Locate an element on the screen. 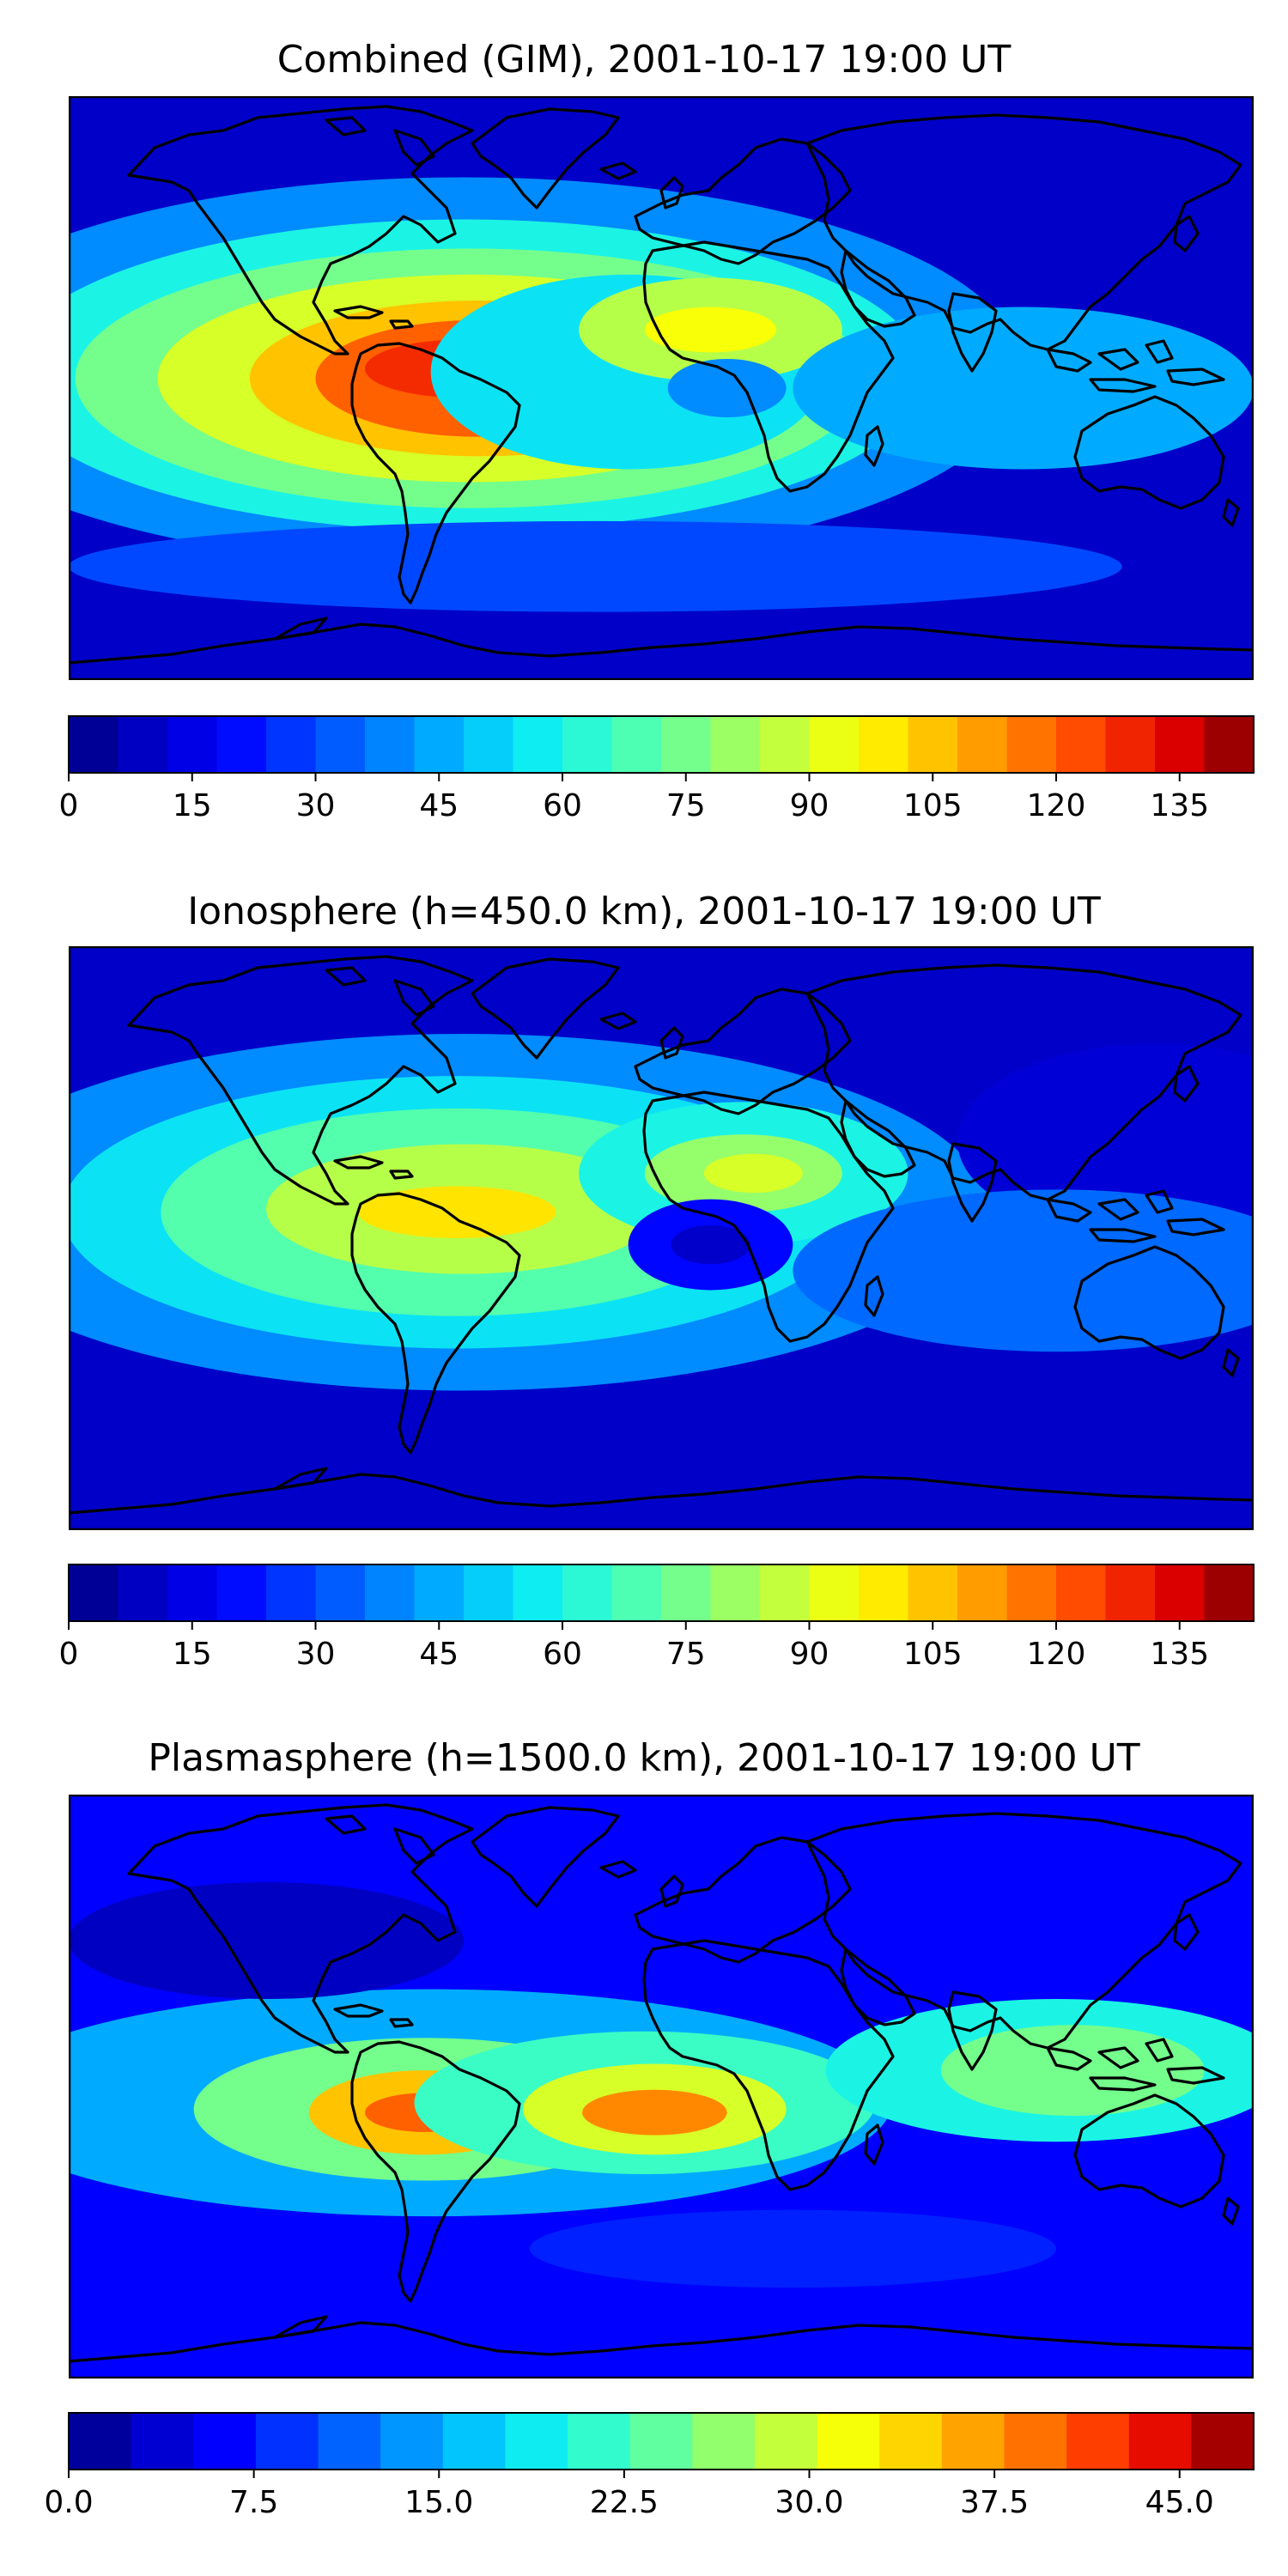 Image resolution: width=1288 pixels, height=2576 pixels. colorbar-tick-label: 37.5 is located at coordinates (995, 2502).